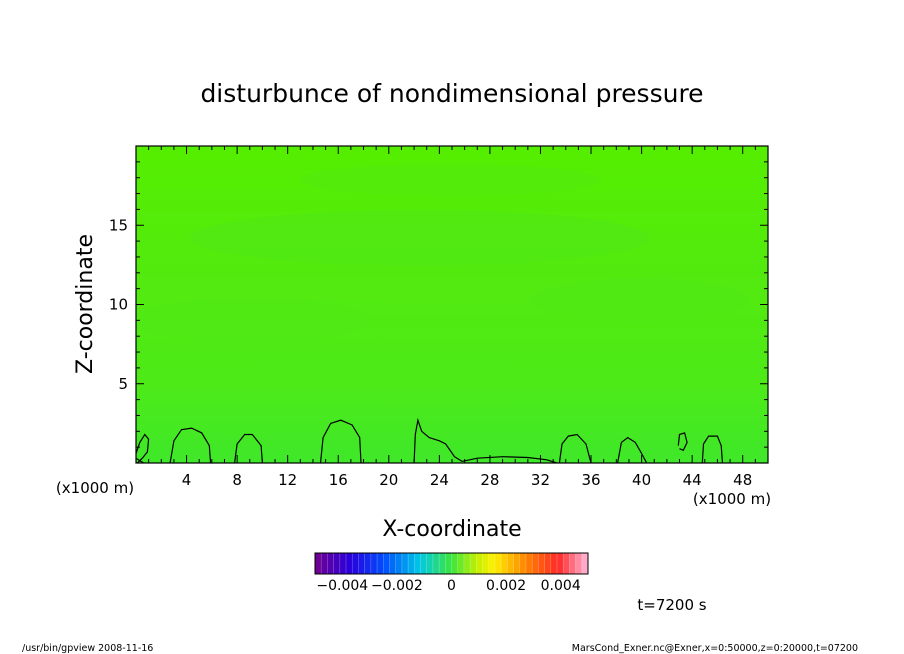 This screenshot has width=904, height=654. I want to click on x-tick-label: 16, so click(338, 480).